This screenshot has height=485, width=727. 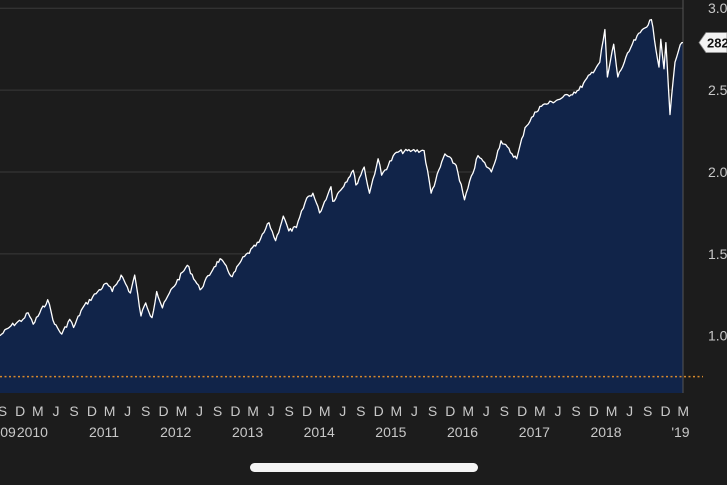 I want to click on x-year-tick-label: 2014, so click(x=319, y=432).